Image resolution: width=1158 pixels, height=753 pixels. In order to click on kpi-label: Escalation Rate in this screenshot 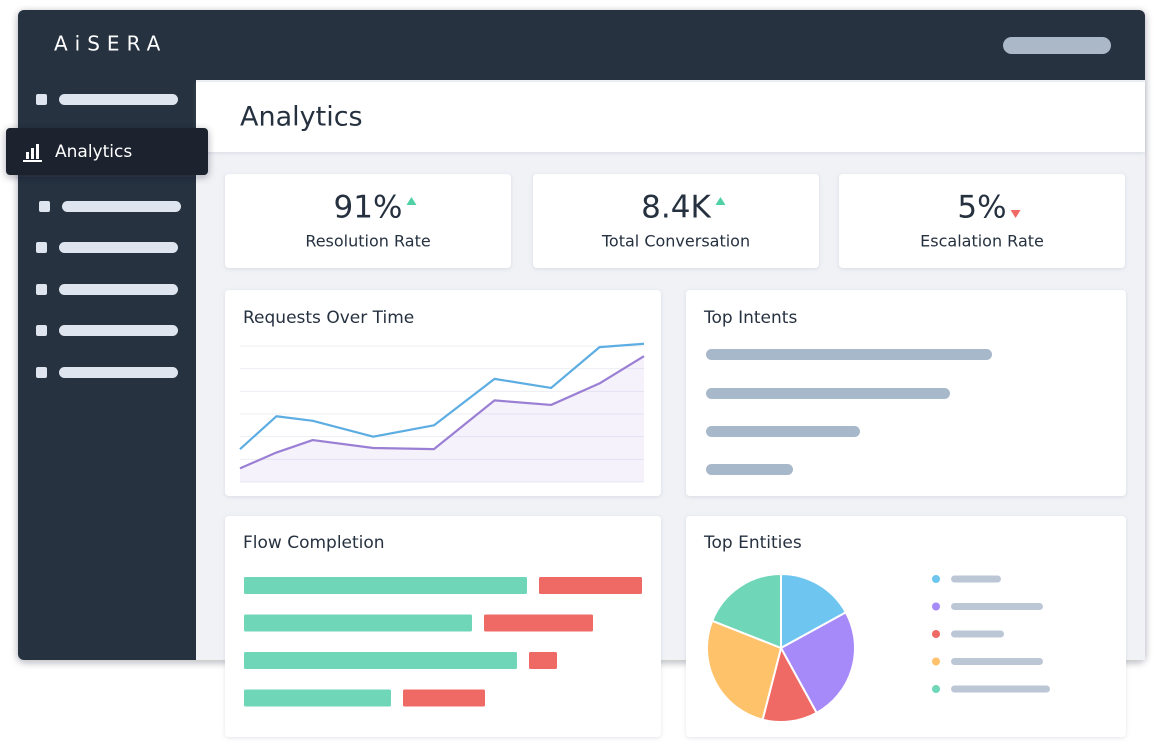, I will do `click(982, 241)`.